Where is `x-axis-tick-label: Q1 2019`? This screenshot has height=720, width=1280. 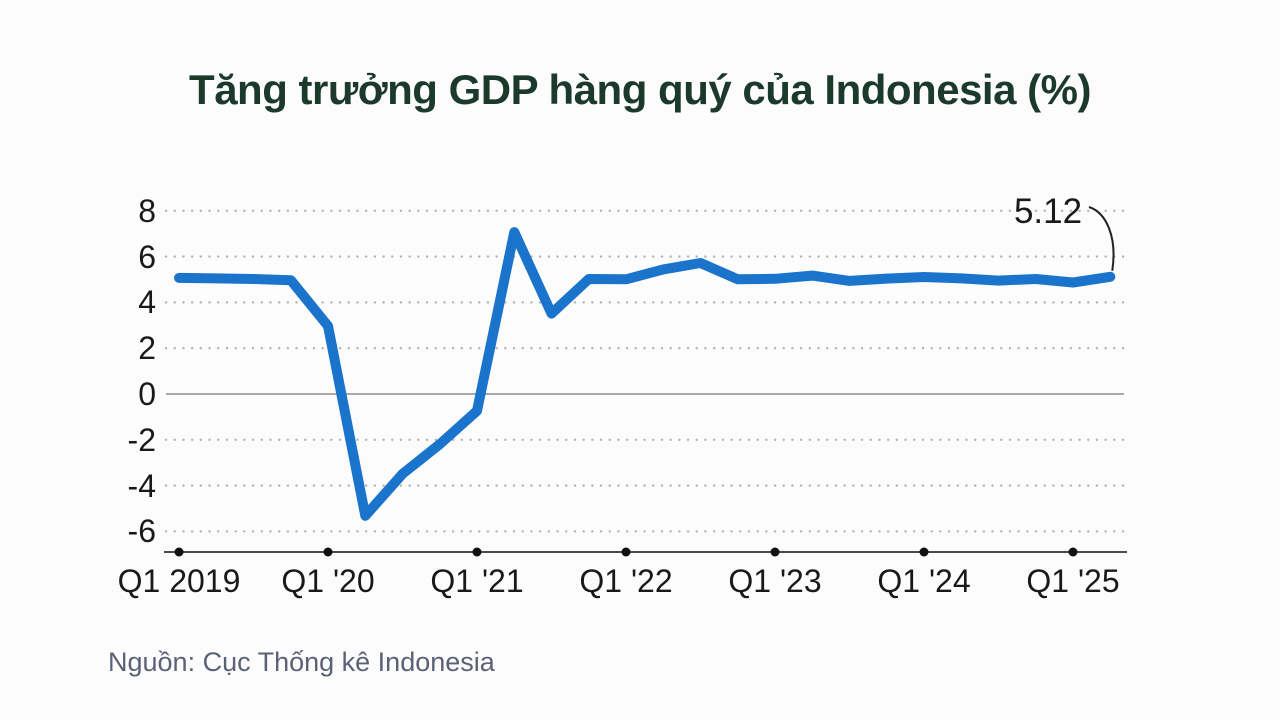
x-axis-tick-label: Q1 2019 is located at coordinates (179, 581).